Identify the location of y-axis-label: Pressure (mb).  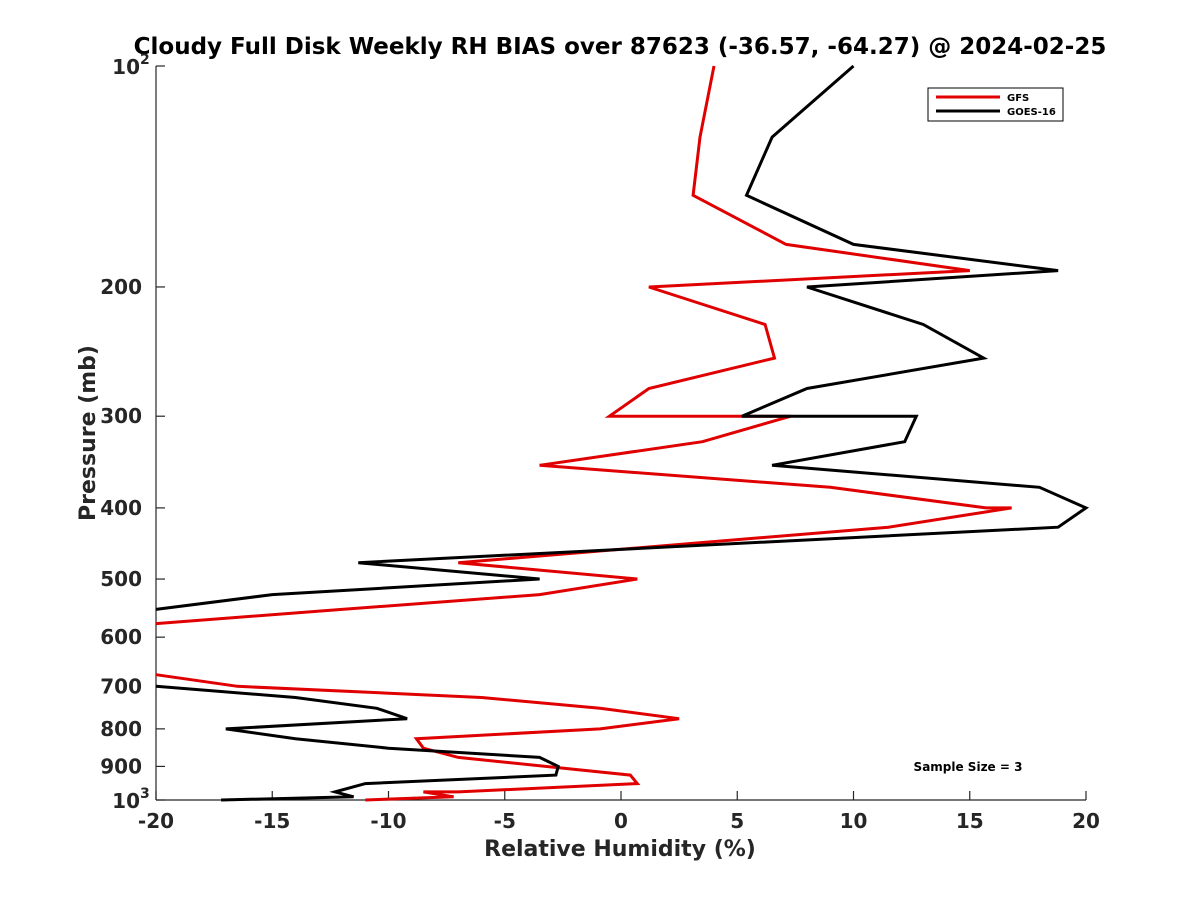
(88, 433).